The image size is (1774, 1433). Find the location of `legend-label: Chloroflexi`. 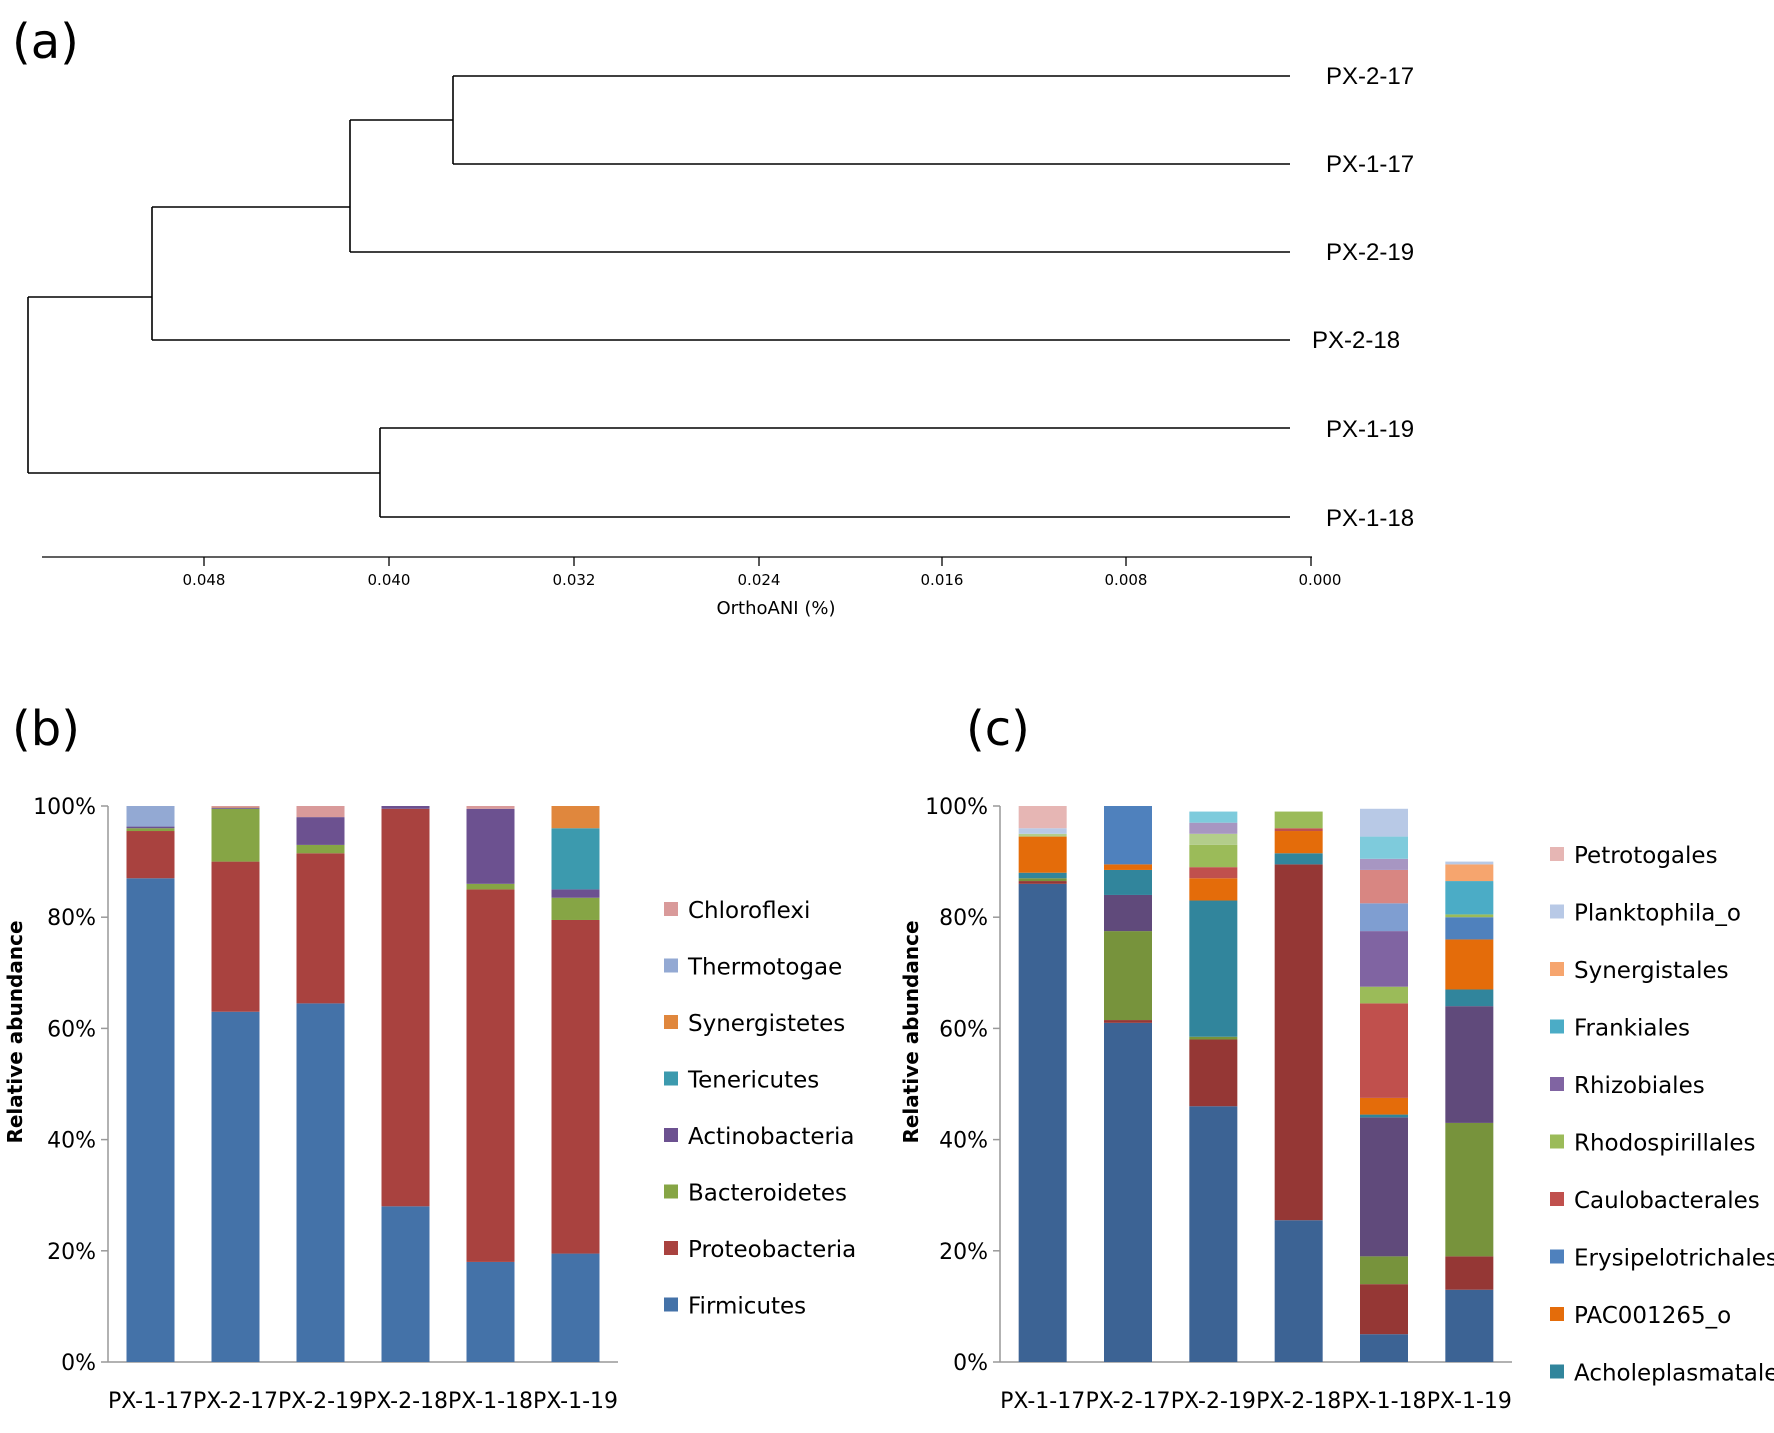

legend-label: Chloroflexi is located at coordinates (749, 911).